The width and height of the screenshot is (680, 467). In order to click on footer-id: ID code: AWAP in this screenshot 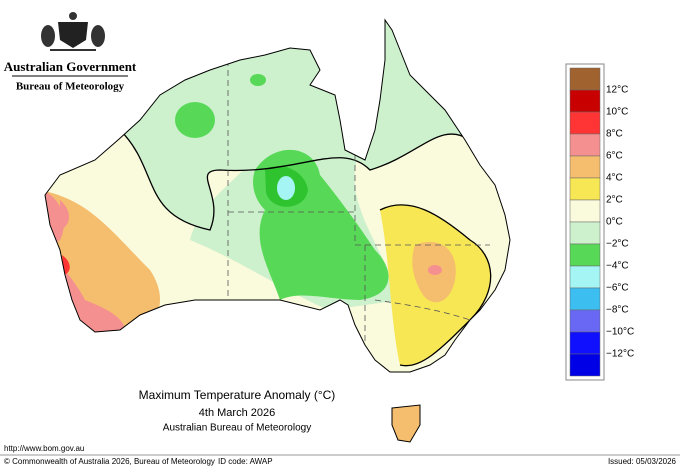, I will do `click(245, 461)`.